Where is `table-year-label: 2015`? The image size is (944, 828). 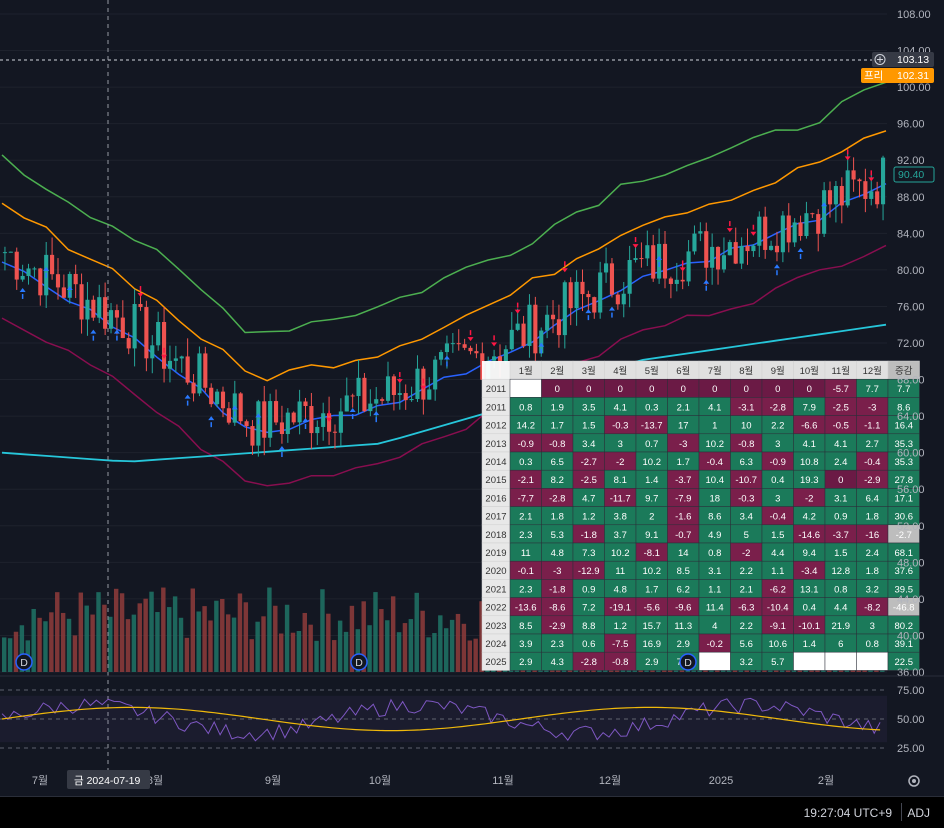 table-year-label: 2015 is located at coordinates (495, 480).